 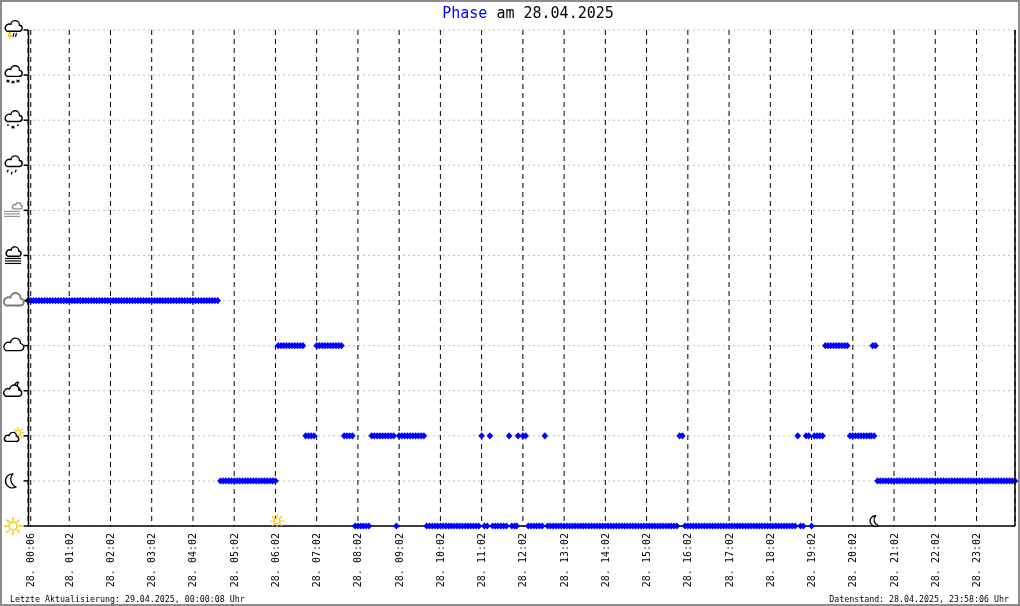 What do you see at coordinates (894, 560) in the screenshot?
I see `x-tick-label: 28. 21:02` at bounding box center [894, 560].